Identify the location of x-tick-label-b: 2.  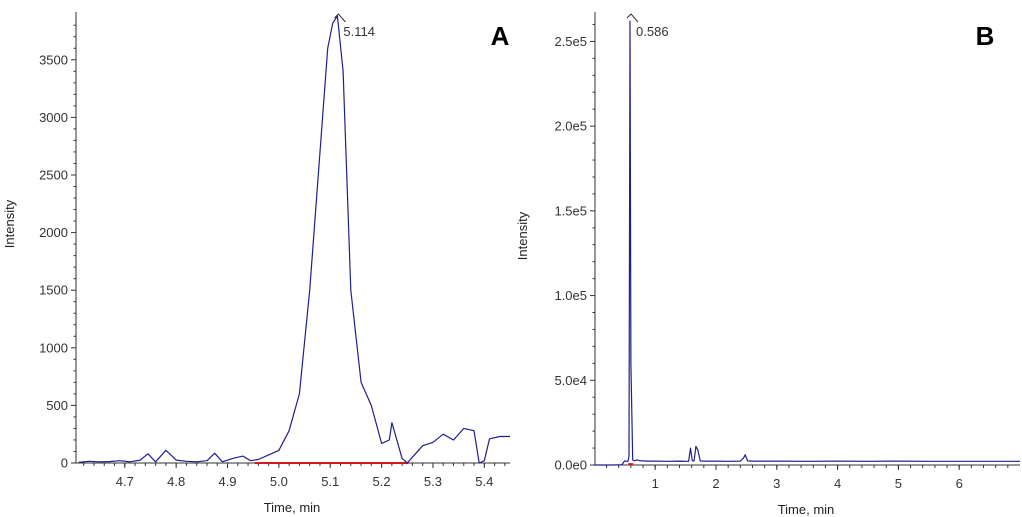
(715, 483).